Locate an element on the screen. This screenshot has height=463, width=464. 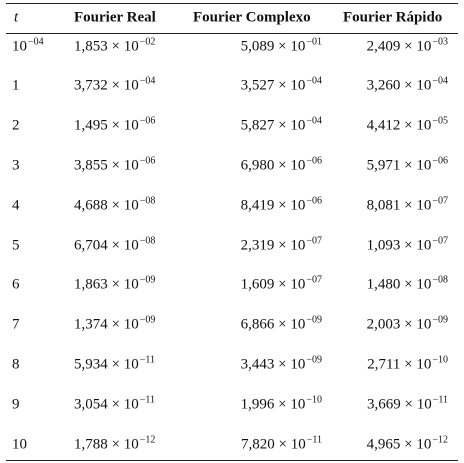
cell-base: 3,443 × 10 is located at coordinates (273, 364).